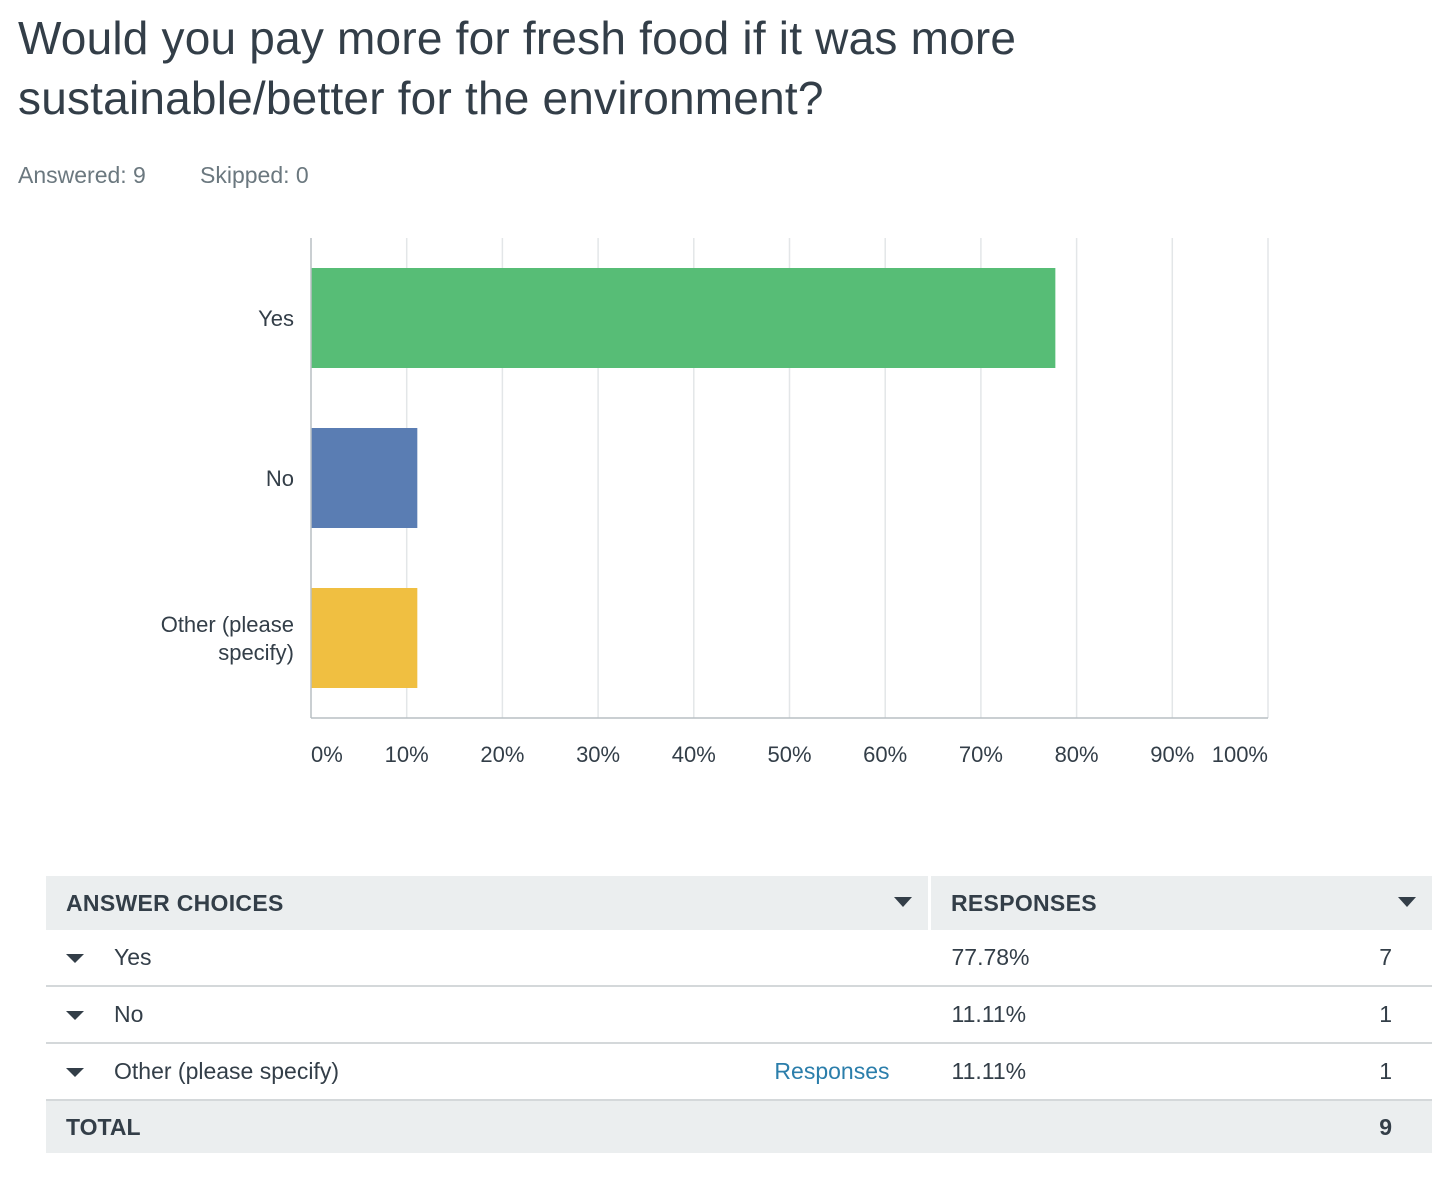 This screenshot has width=1450, height=1180. What do you see at coordinates (981, 754) in the screenshot?
I see `x-tick-label: 70%` at bounding box center [981, 754].